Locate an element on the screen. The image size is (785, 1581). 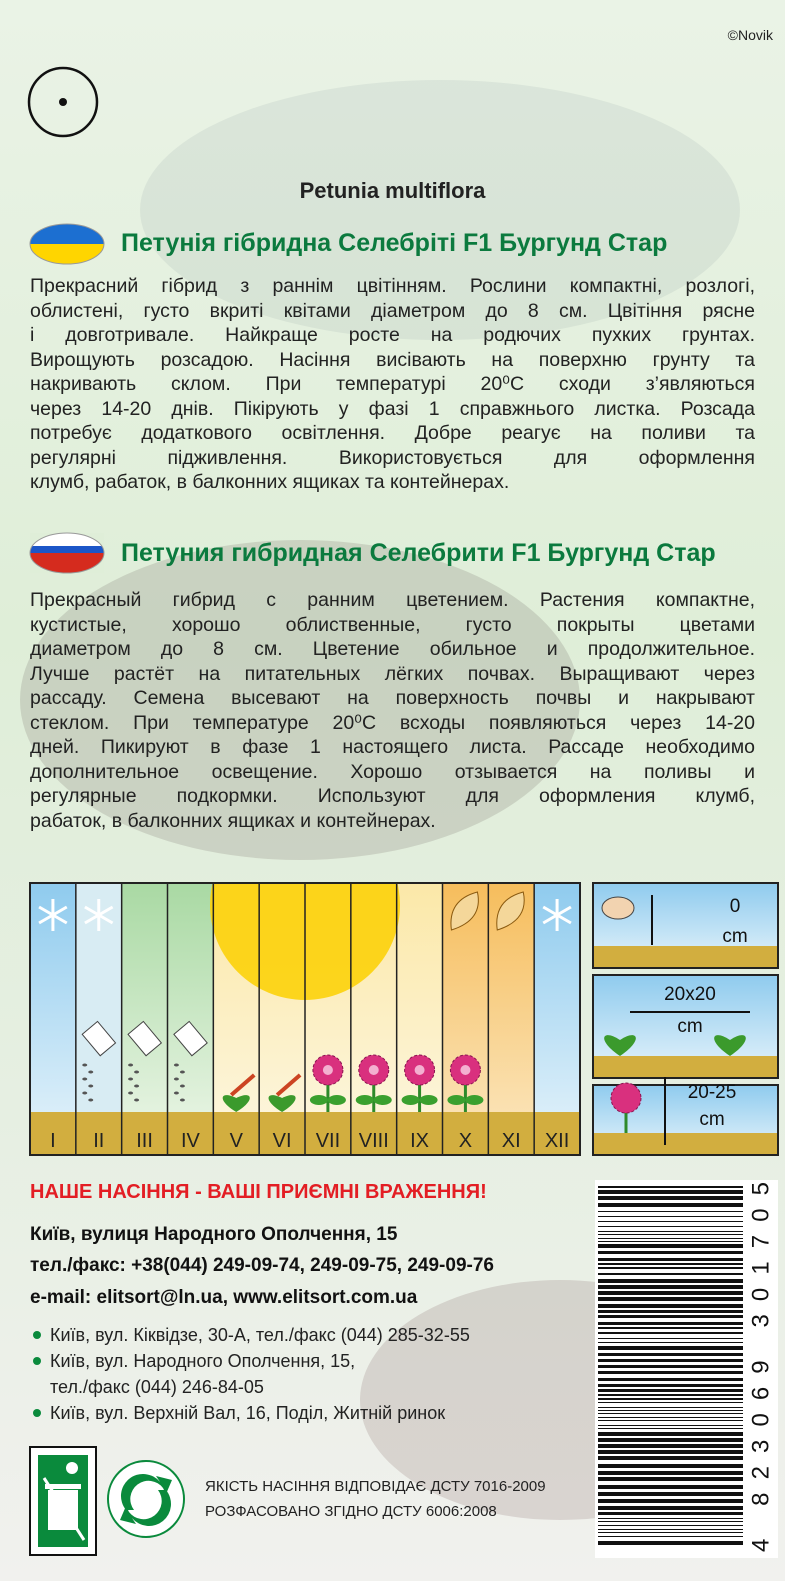
flag-ru is located at coordinates (67, 553).